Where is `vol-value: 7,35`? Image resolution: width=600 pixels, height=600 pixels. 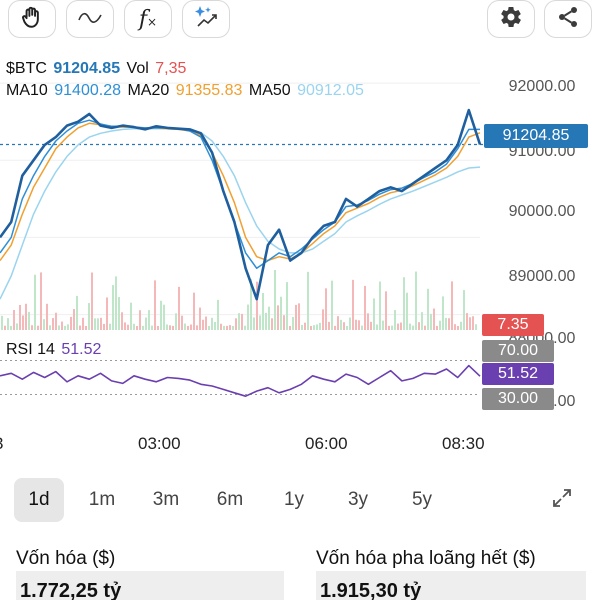
vol-value: 7,35 is located at coordinates (171, 68).